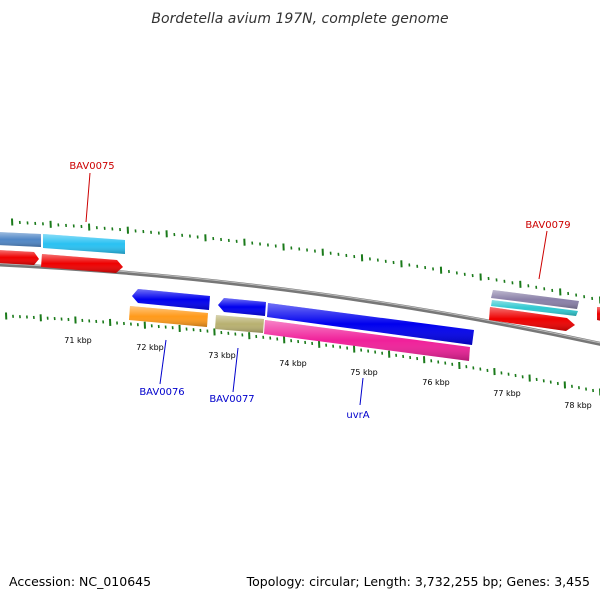 This screenshot has height=600, width=600. Describe the element at coordinates (578, 405) in the screenshot. I see `scale-label-78: 78 kbp` at that location.